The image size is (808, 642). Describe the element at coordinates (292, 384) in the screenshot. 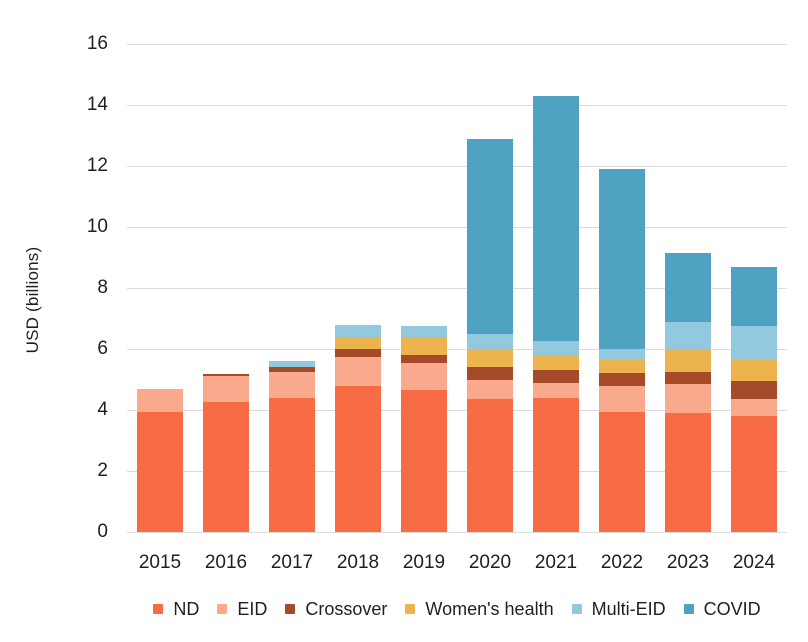

I see `bar-segment-2017-eid` at that location.